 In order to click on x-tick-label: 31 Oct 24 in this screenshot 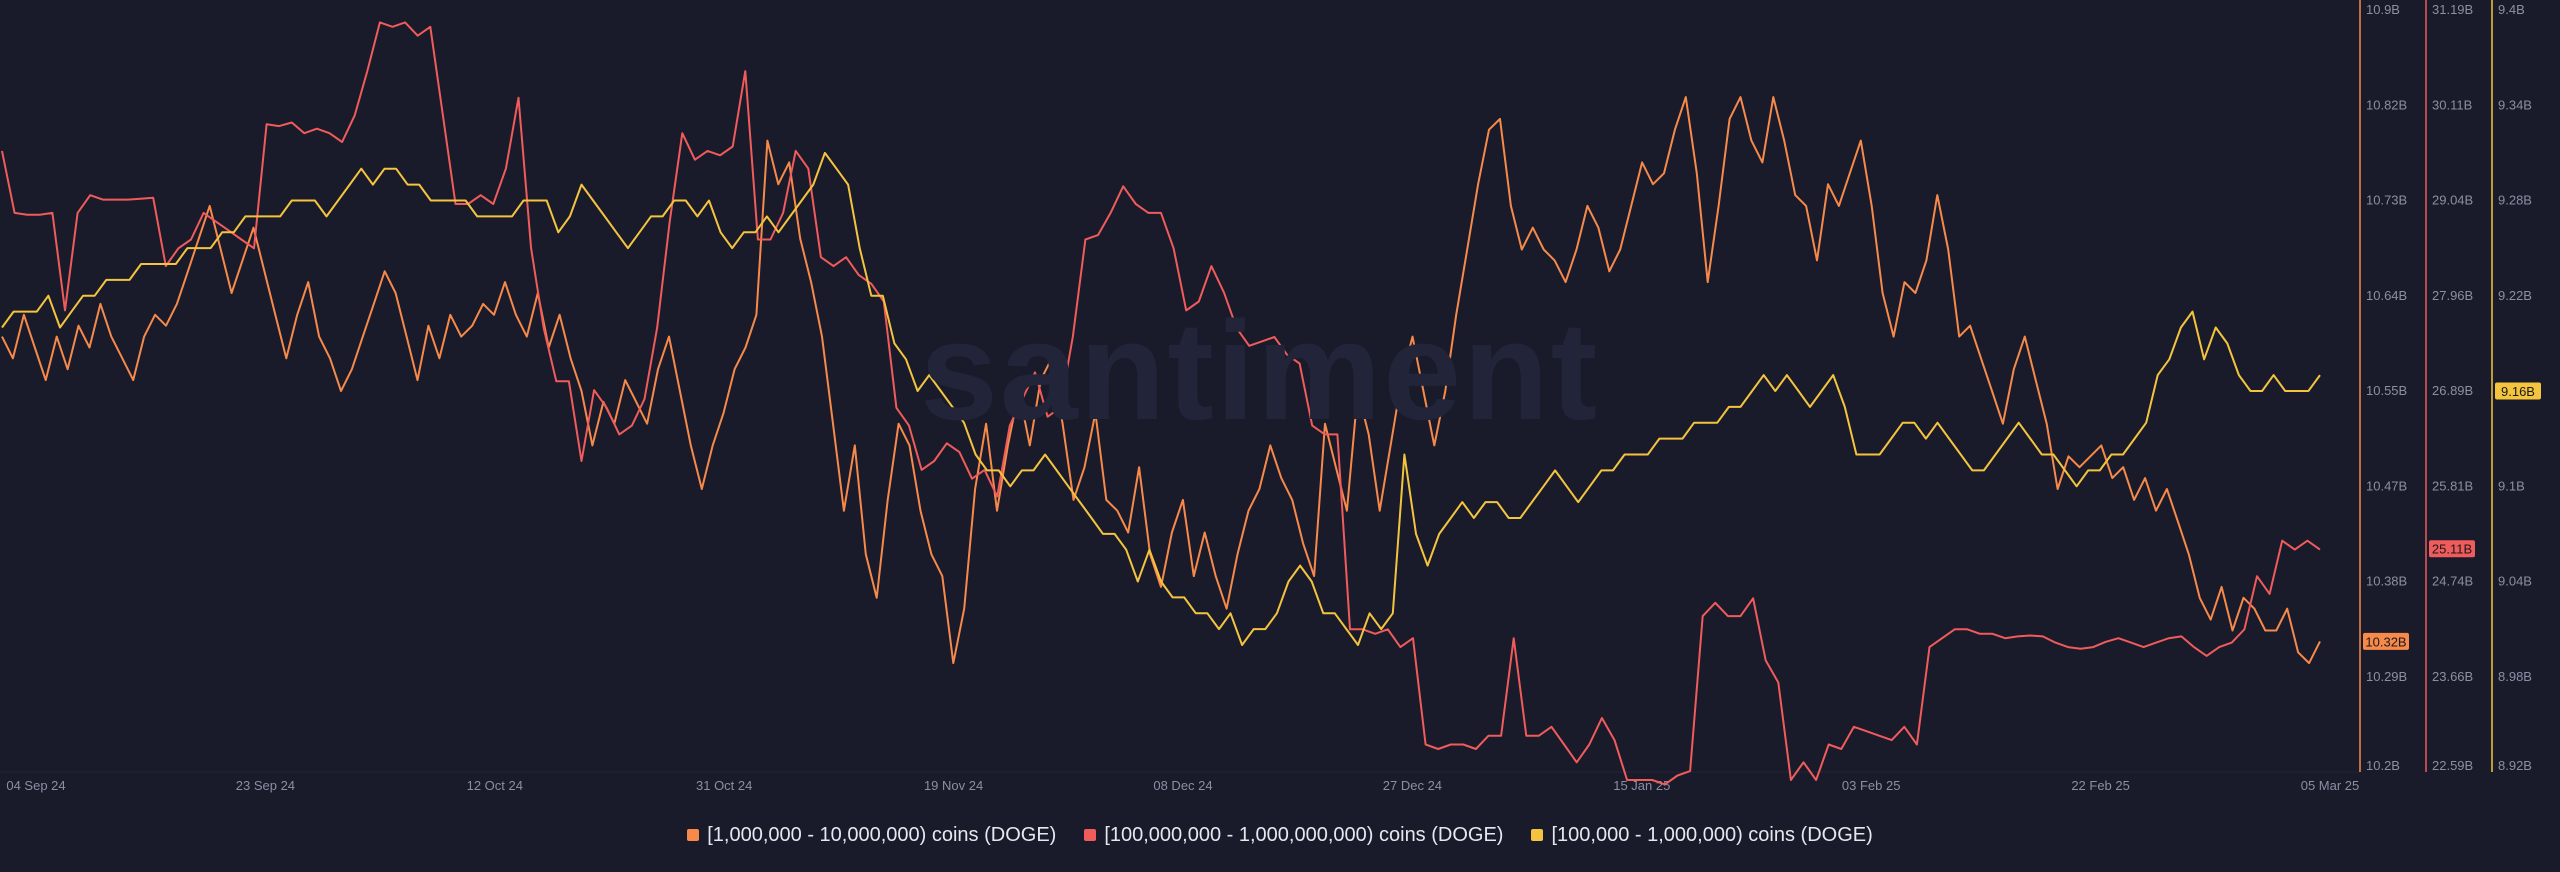, I will do `click(724, 785)`.